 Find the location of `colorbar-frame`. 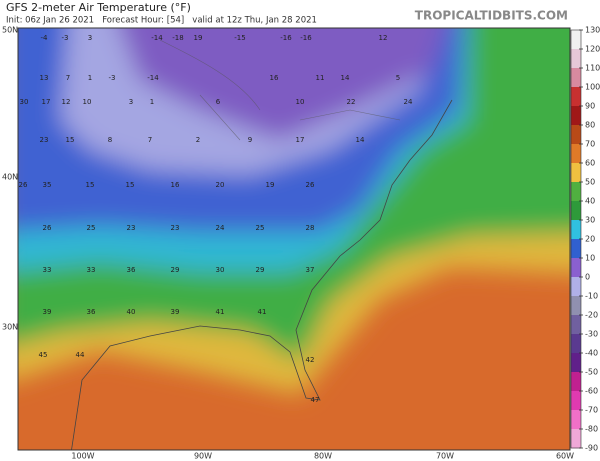

colorbar-frame is located at coordinates (576, 239).